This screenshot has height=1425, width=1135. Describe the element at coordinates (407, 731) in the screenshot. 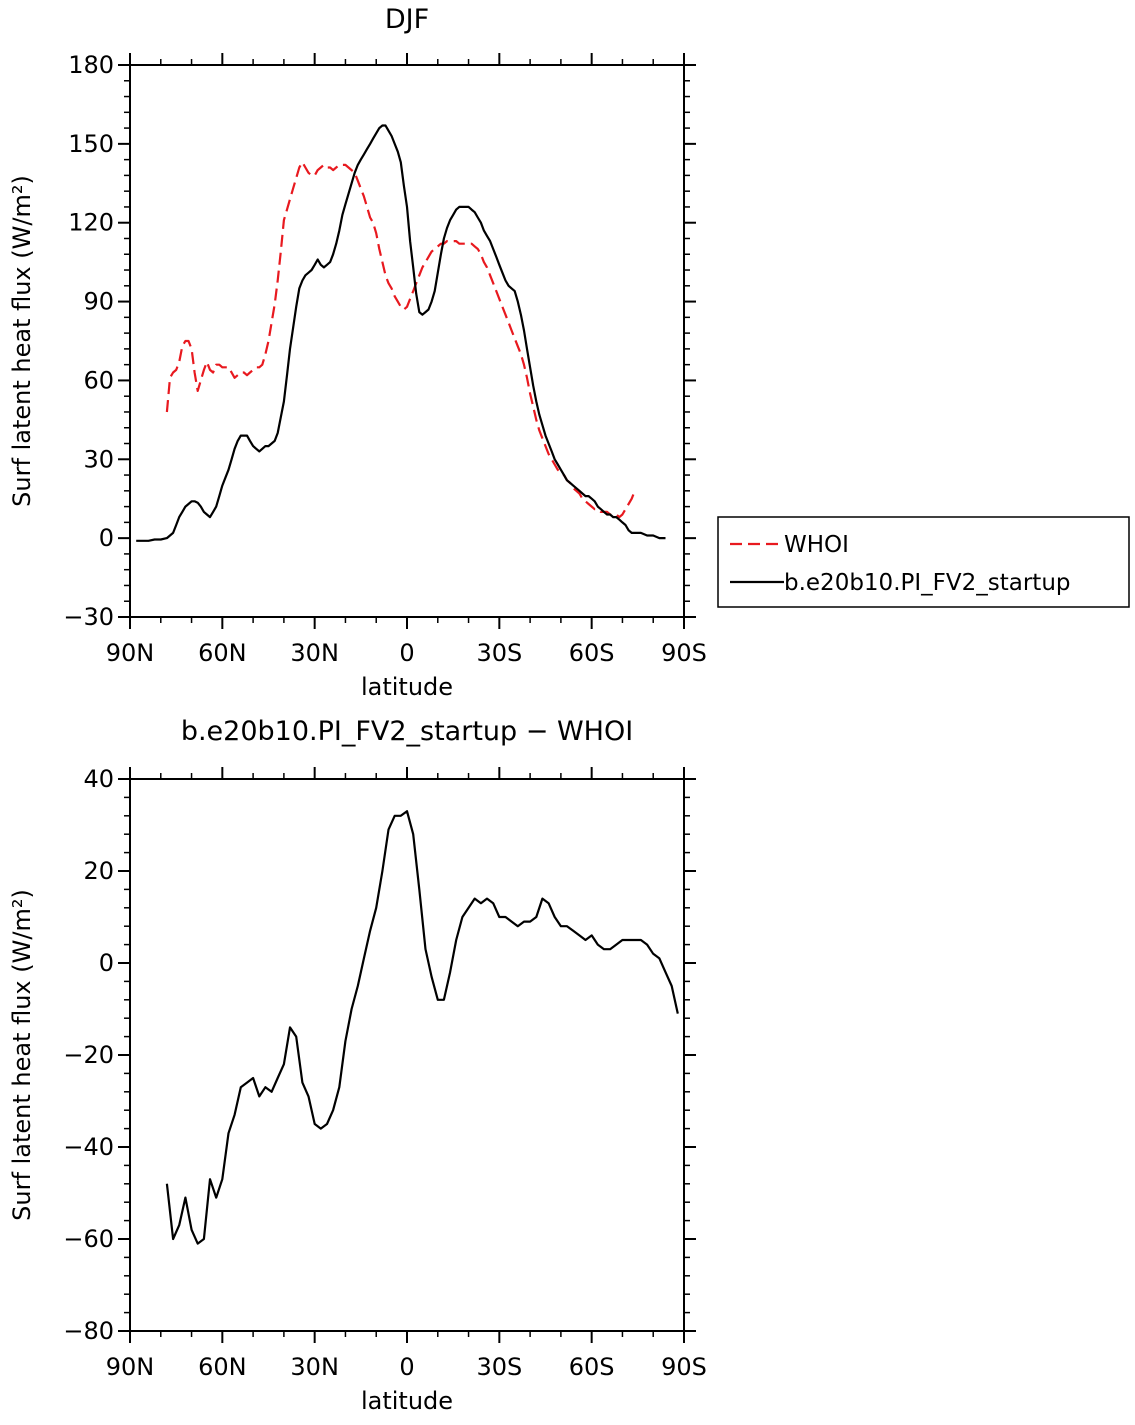

I see `chart-title: b.e20b10.PI_FV2_startup − WHOI` at that location.